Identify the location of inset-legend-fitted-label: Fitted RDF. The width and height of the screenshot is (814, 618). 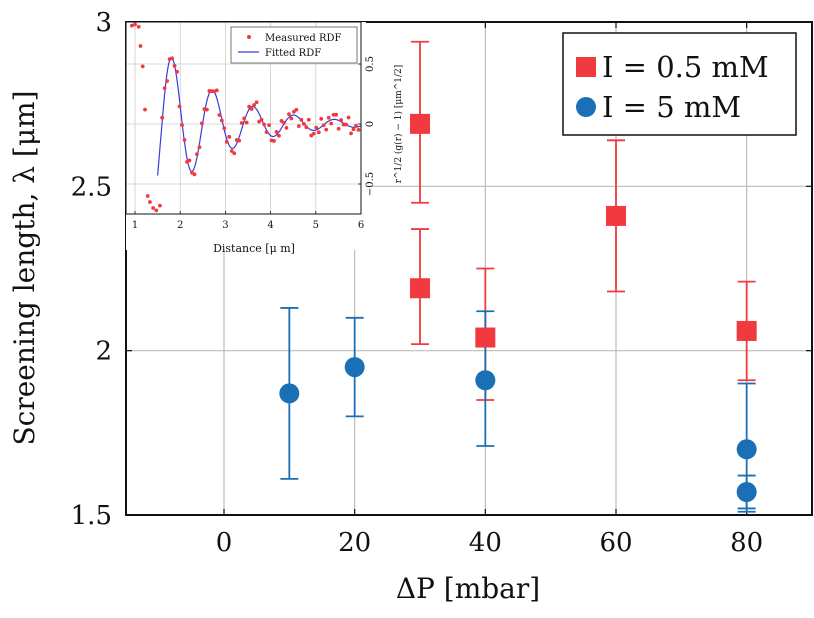
(293, 53).